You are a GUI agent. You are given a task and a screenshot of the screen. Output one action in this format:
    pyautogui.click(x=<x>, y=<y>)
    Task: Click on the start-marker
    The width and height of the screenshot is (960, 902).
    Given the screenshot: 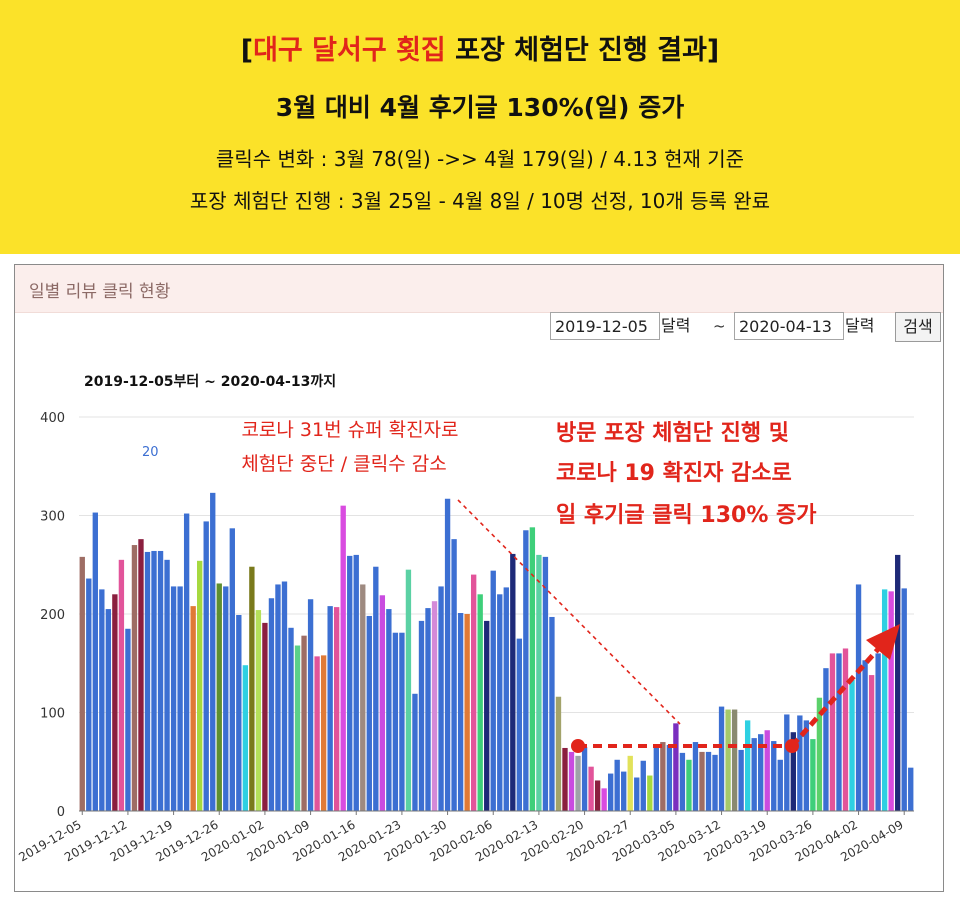 What is the action you would take?
    pyautogui.click(x=578, y=746)
    